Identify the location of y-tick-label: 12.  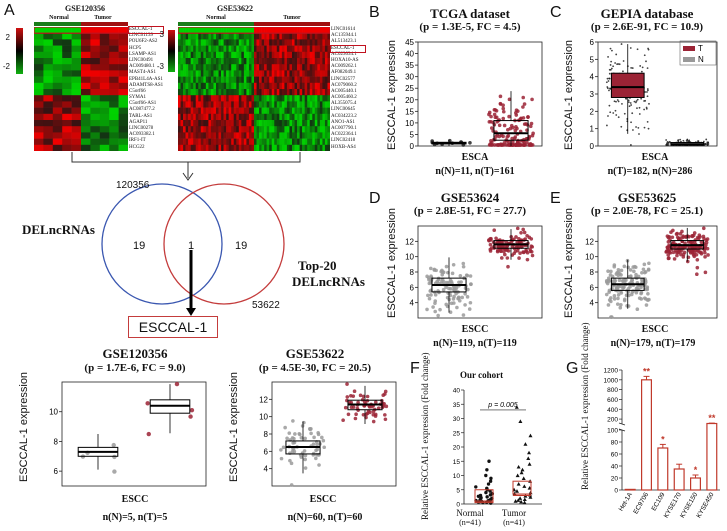
(589, 241).